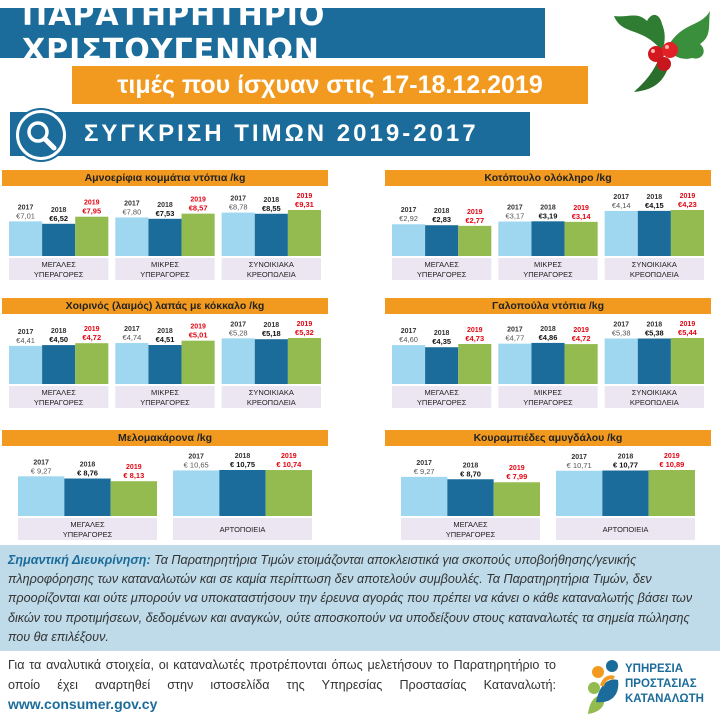 This screenshot has height=720, width=720. Describe the element at coordinates (271, 264) in the screenshot. I see `category-label: ΣΥΝΟΙΚΙΑΚΑ` at that location.